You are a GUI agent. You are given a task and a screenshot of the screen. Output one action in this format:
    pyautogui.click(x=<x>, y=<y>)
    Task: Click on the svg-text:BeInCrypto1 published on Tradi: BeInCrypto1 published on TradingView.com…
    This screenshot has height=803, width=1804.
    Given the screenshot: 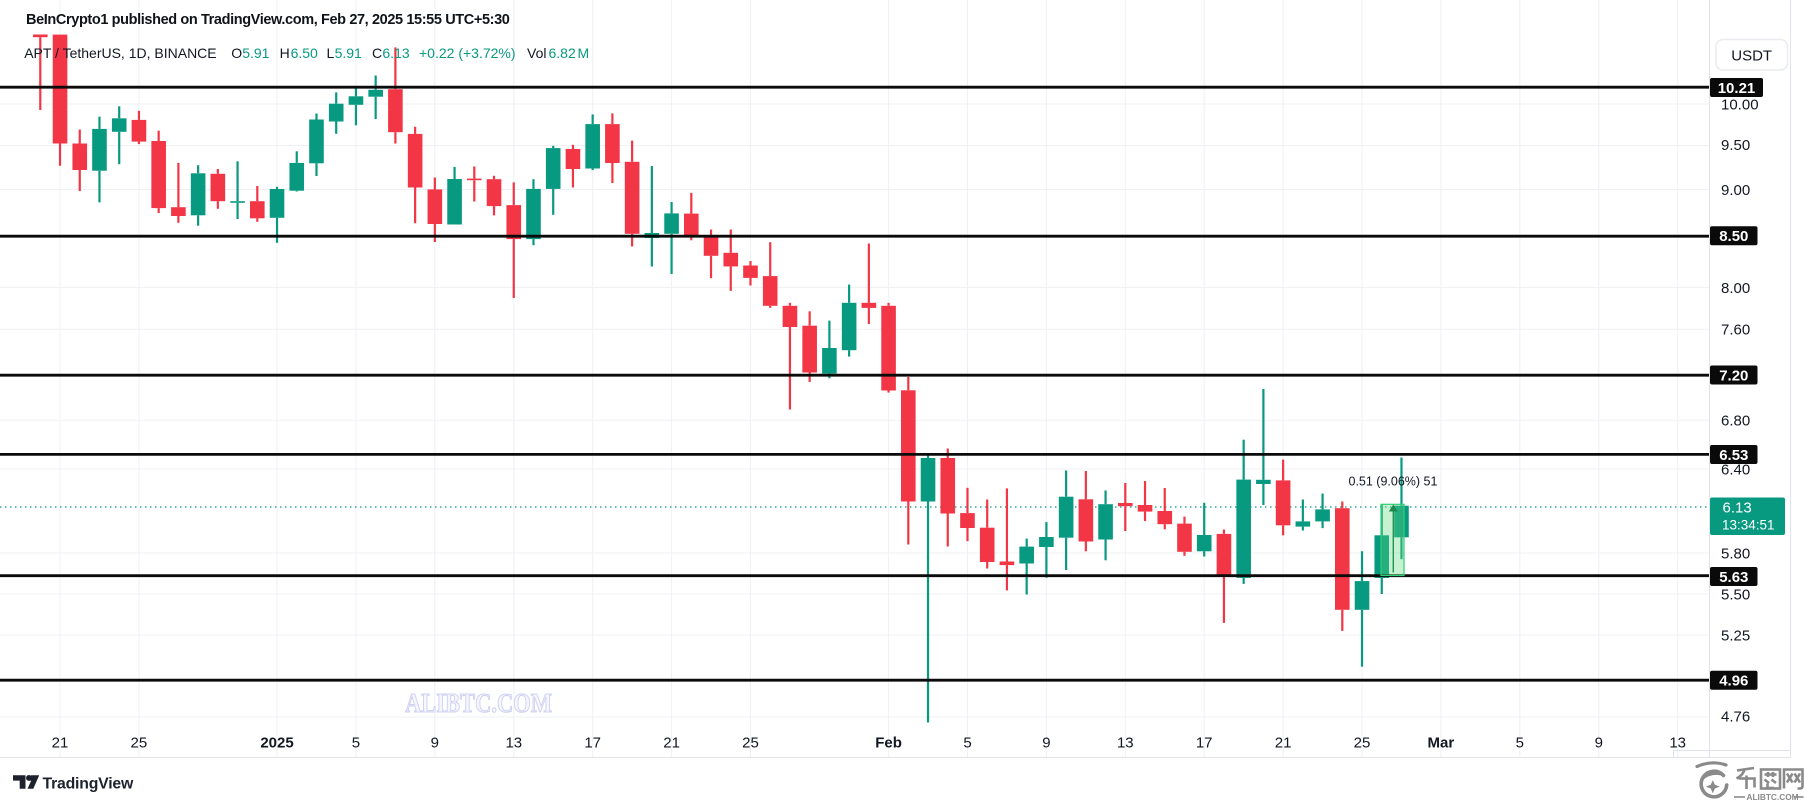 What is the action you would take?
    pyautogui.click(x=268, y=20)
    